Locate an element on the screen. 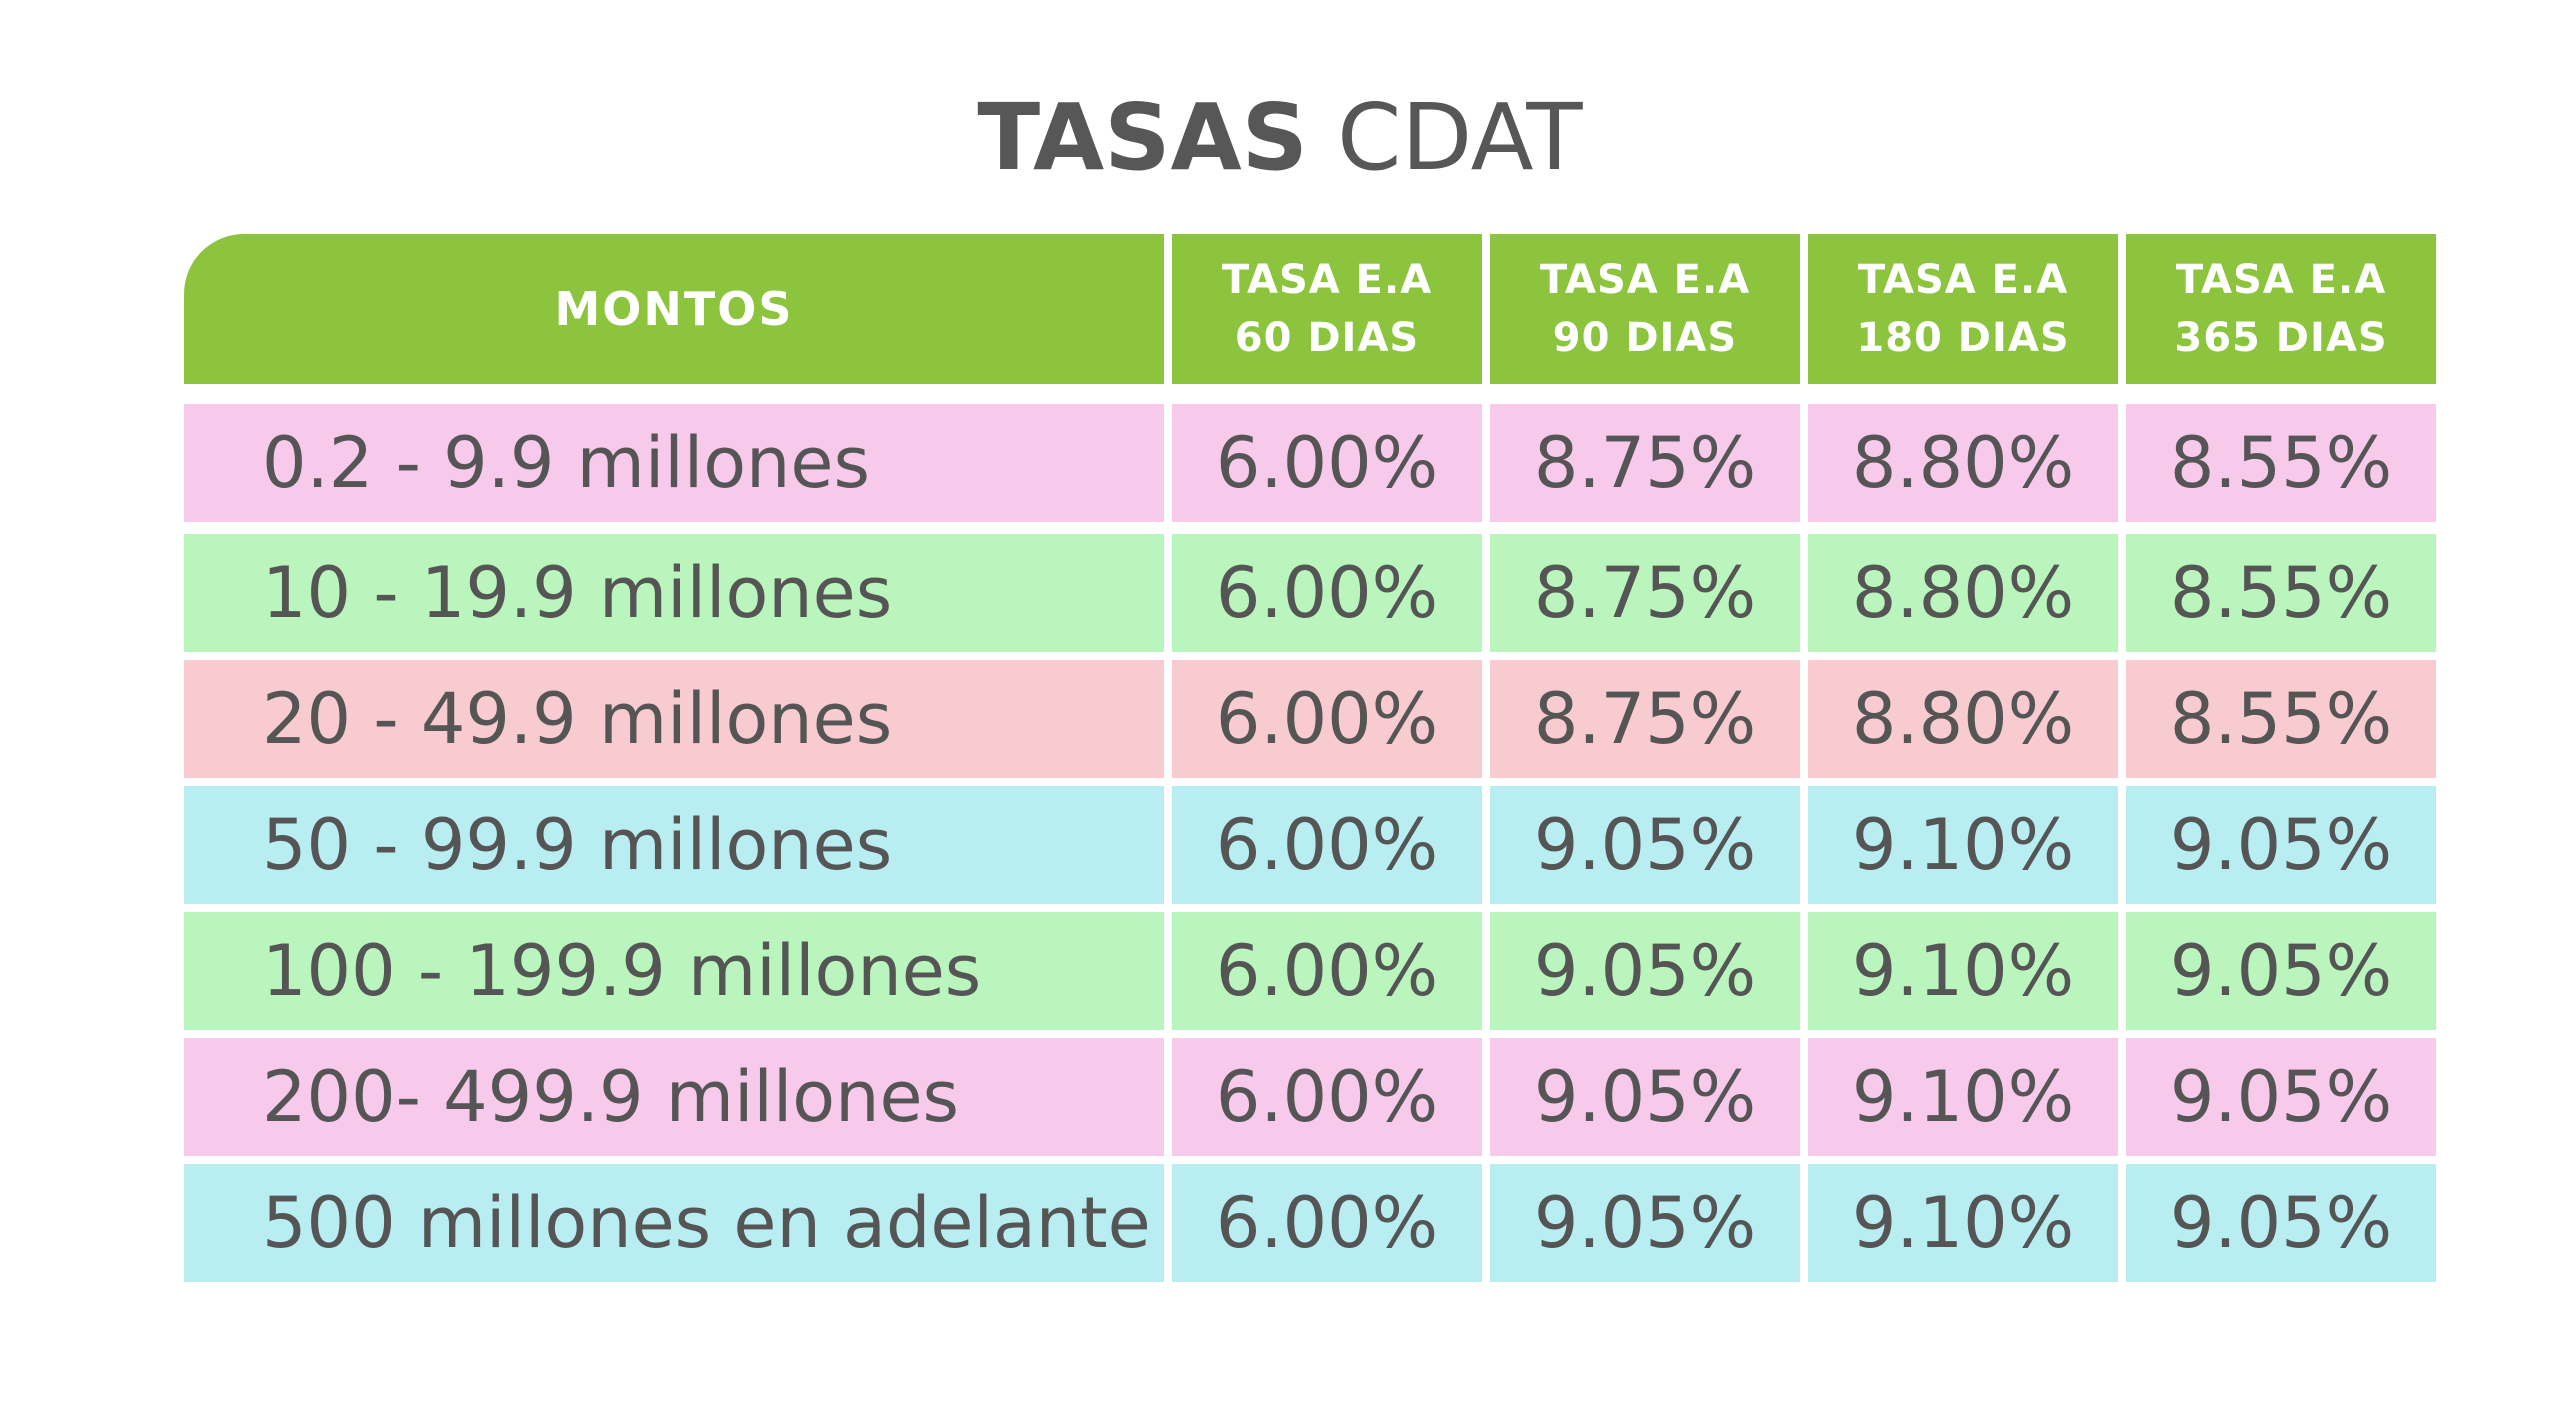  amount-cell: 200- 499.9 millones is located at coordinates (674, 1097).